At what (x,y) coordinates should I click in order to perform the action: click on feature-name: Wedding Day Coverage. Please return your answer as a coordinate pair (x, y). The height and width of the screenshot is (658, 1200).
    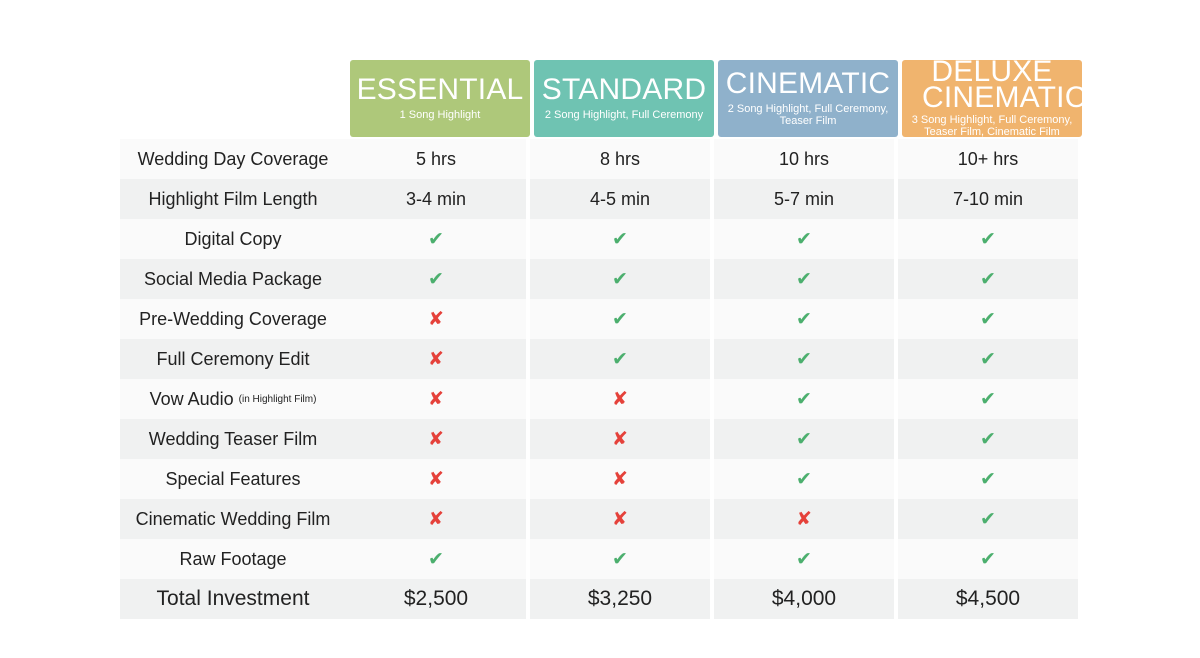
    Looking at the image, I should click on (233, 158).